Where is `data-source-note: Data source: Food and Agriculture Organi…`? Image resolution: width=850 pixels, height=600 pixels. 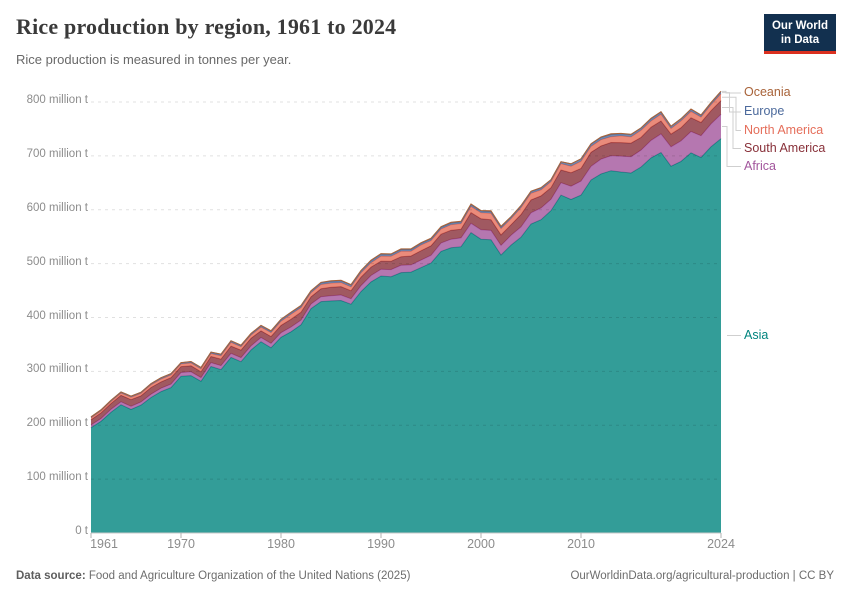 data-source-note: Data source: Food and Agriculture Organi… is located at coordinates (213, 576).